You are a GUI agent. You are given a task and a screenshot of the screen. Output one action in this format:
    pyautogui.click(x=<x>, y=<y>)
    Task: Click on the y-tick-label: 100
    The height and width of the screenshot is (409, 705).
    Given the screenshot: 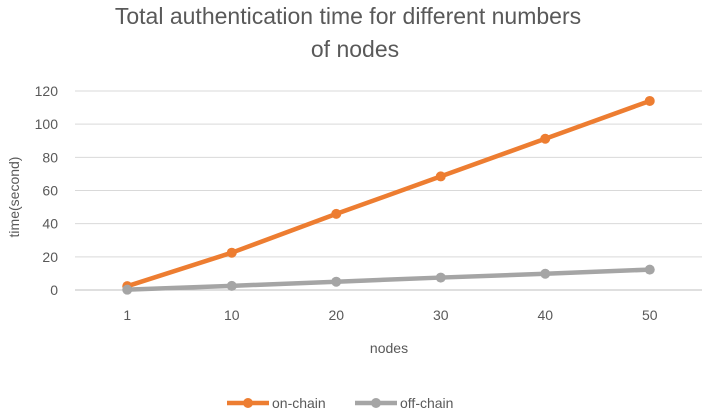 What is the action you would take?
    pyautogui.click(x=47, y=124)
    